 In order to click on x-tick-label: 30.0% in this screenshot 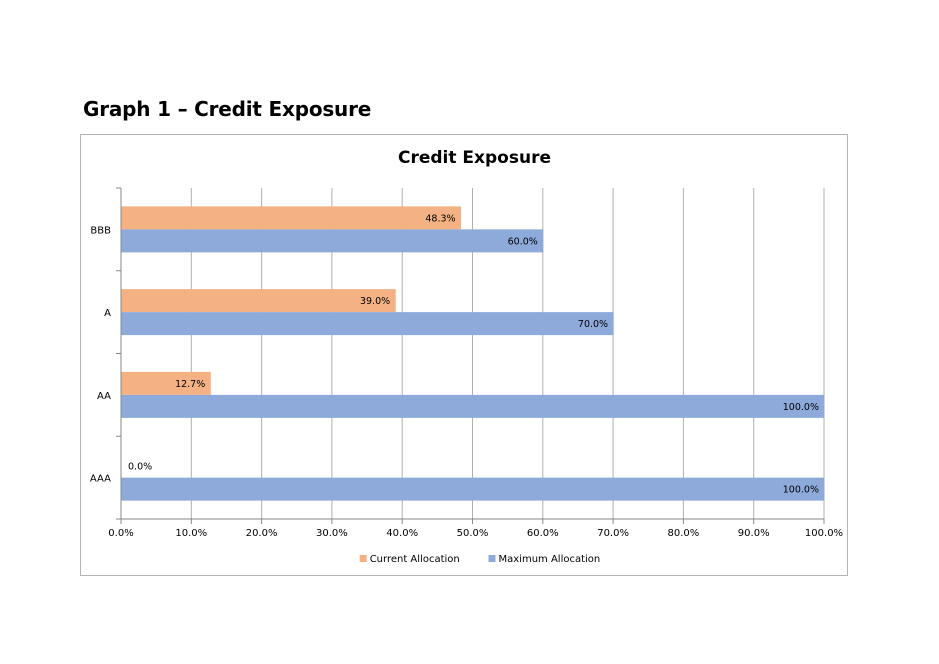, I will do `click(332, 533)`.